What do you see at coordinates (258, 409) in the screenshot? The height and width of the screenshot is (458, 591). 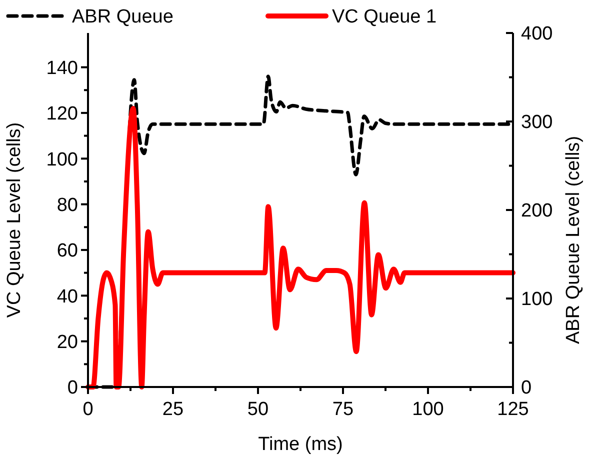 I see `x-tick-label: 50` at bounding box center [258, 409].